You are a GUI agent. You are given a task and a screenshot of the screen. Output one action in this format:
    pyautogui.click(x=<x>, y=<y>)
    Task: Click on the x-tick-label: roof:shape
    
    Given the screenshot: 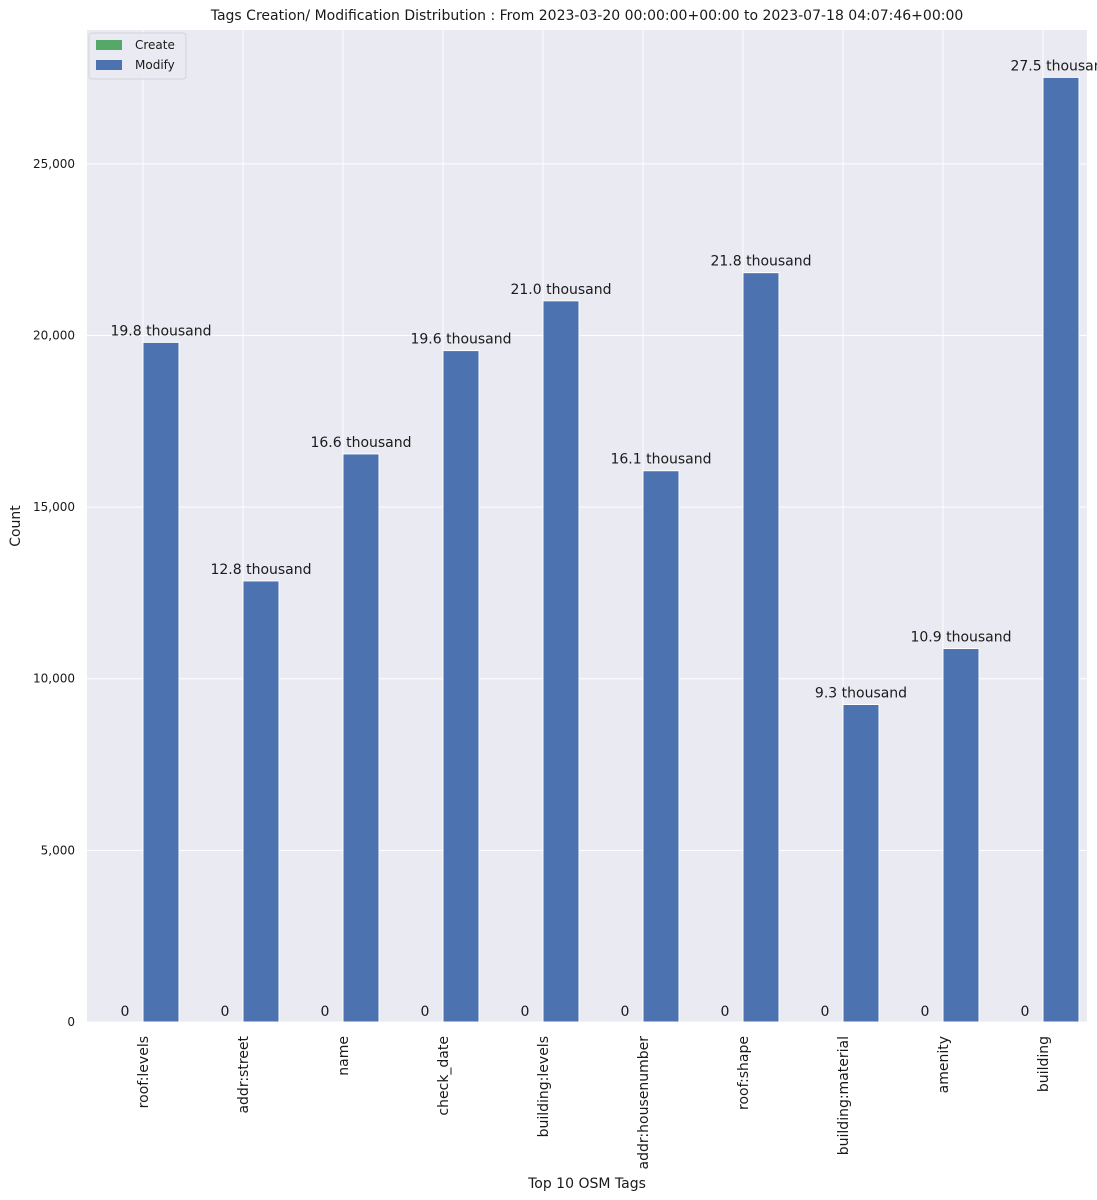 What is the action you would take?
    pyautogui.click(x=744, y=1073)
    